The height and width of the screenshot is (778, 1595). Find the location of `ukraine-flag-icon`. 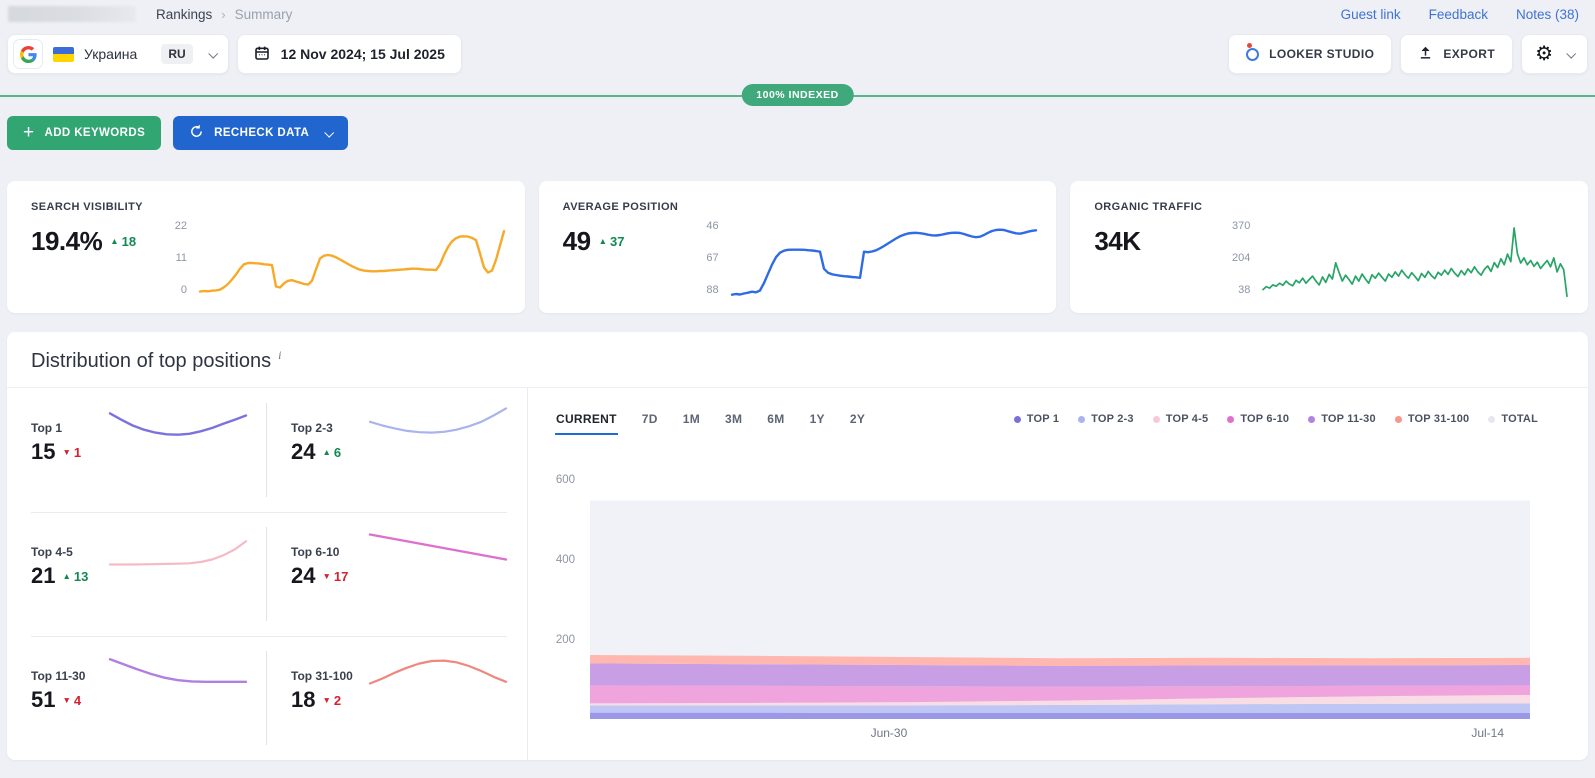

ukraine-flag-icon is located at coordinates (63, 54).